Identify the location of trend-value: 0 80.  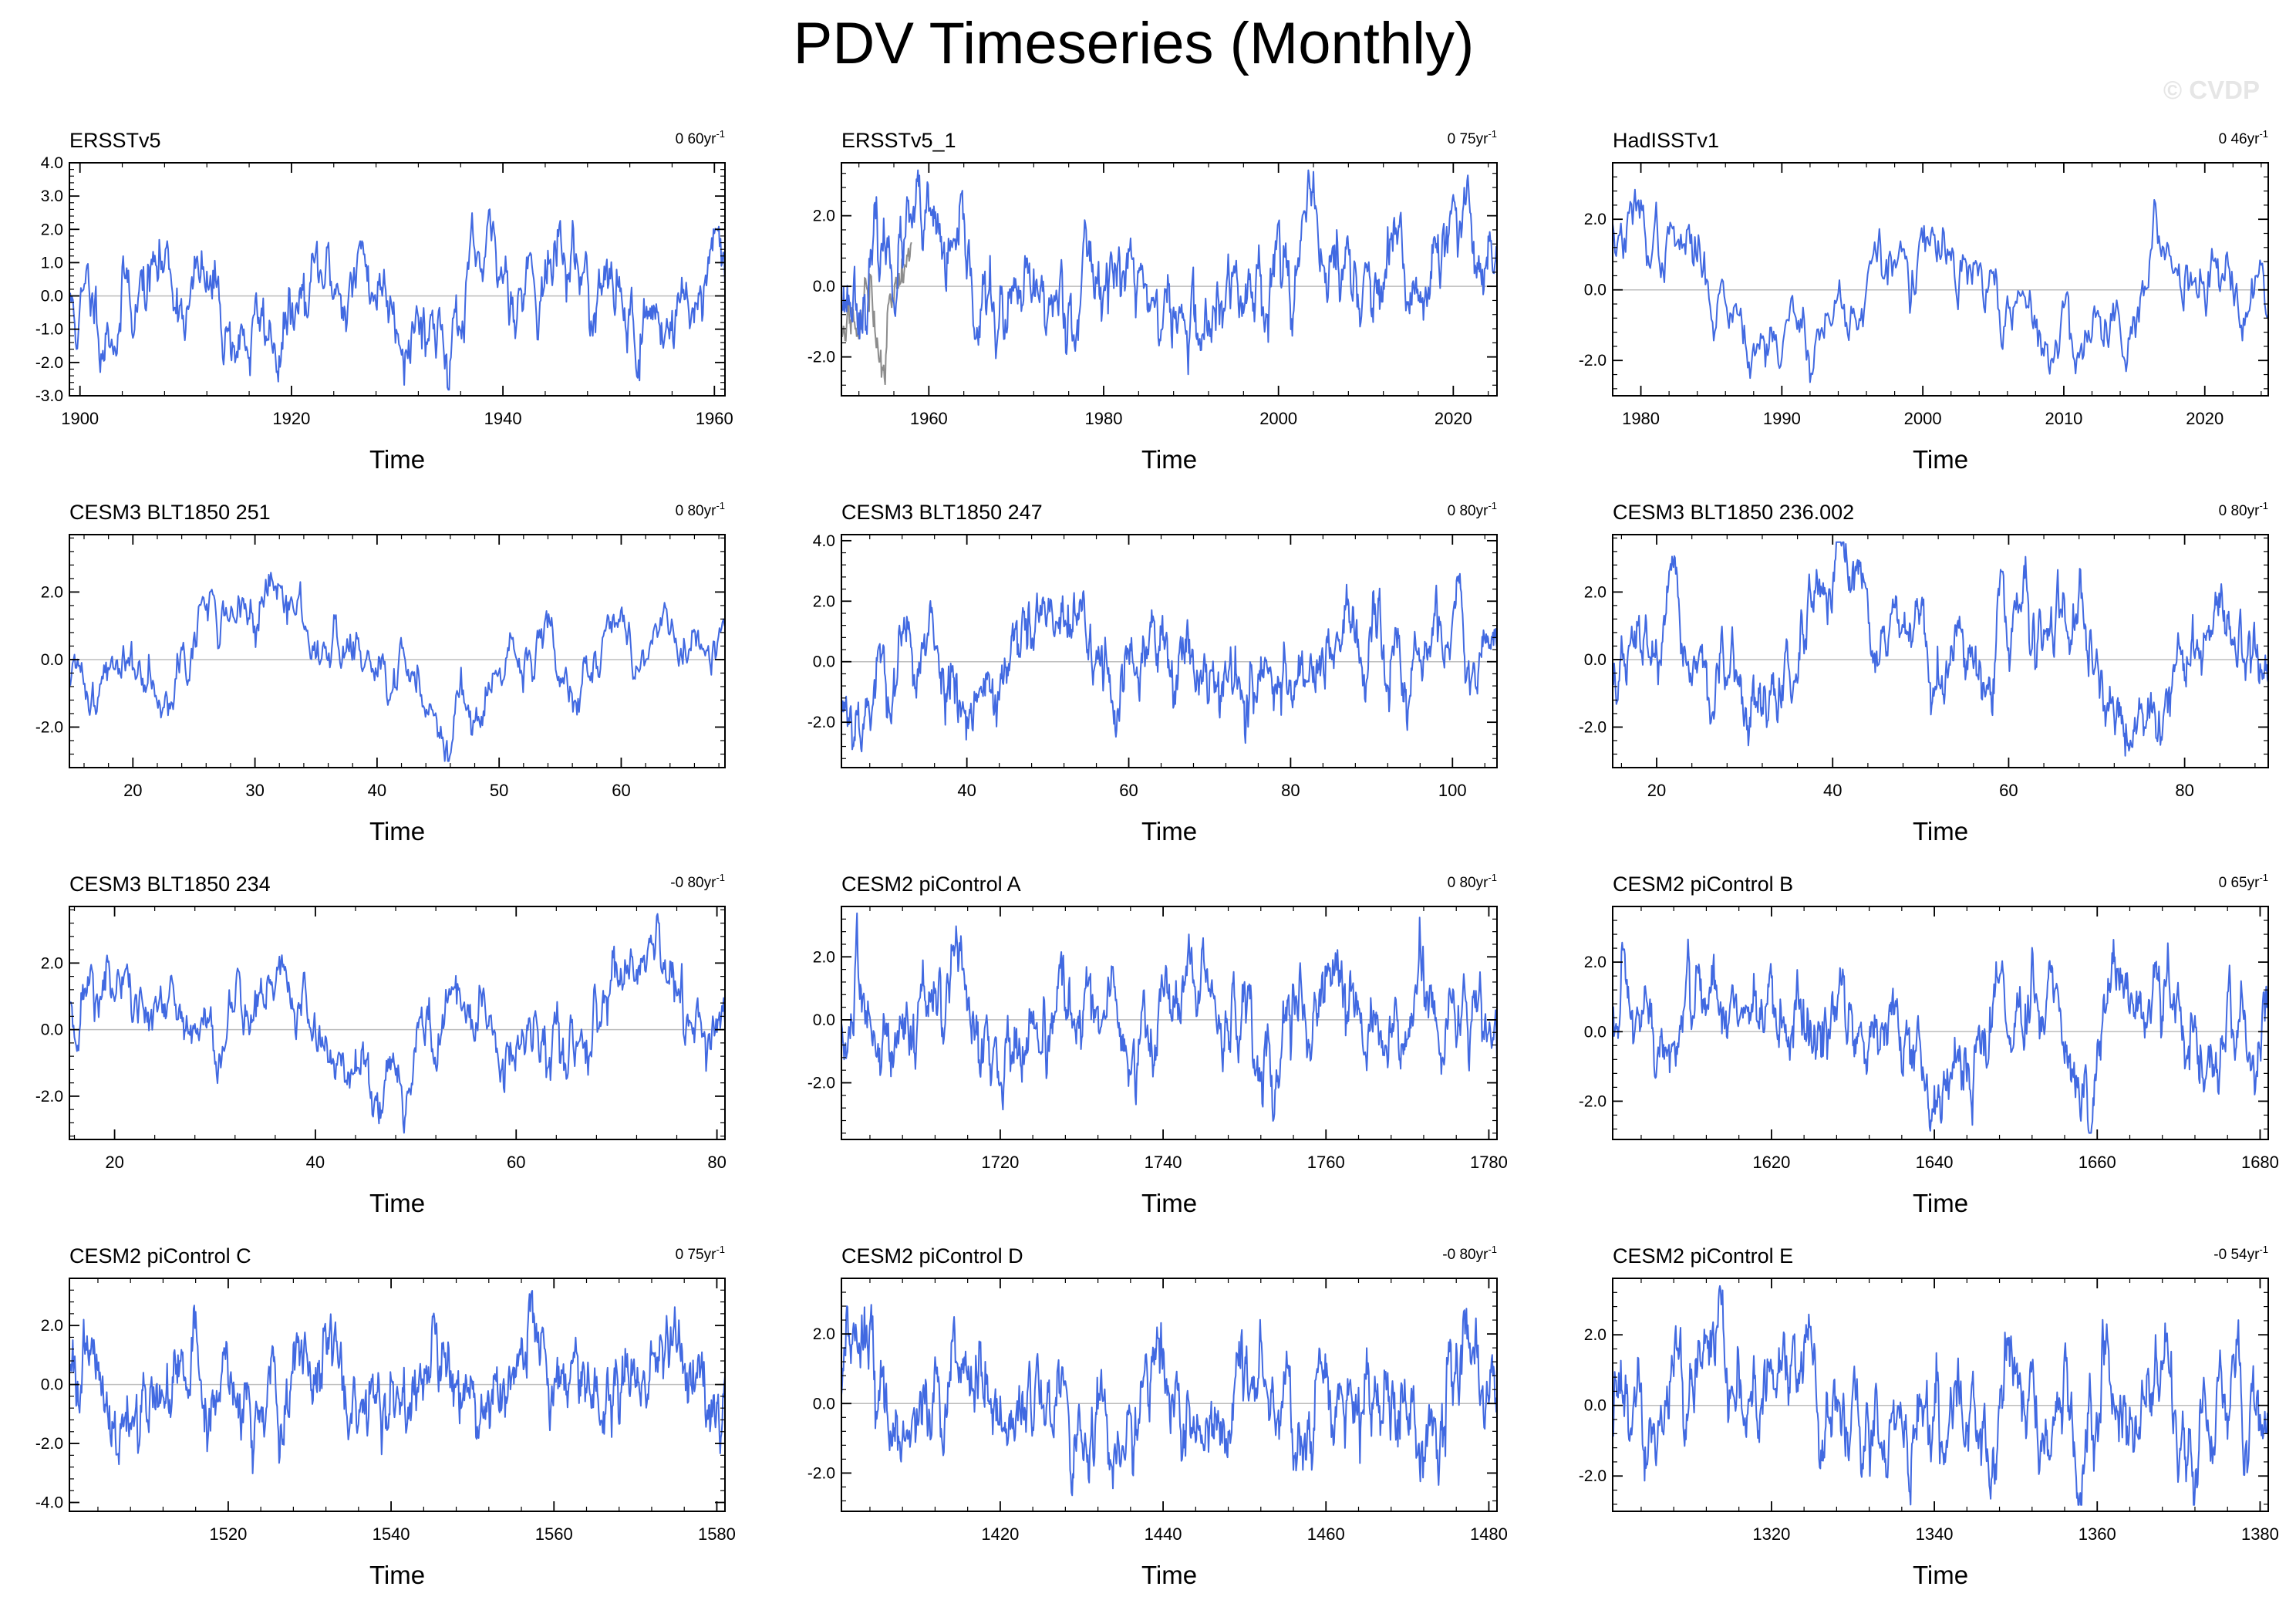
(1462, 883).